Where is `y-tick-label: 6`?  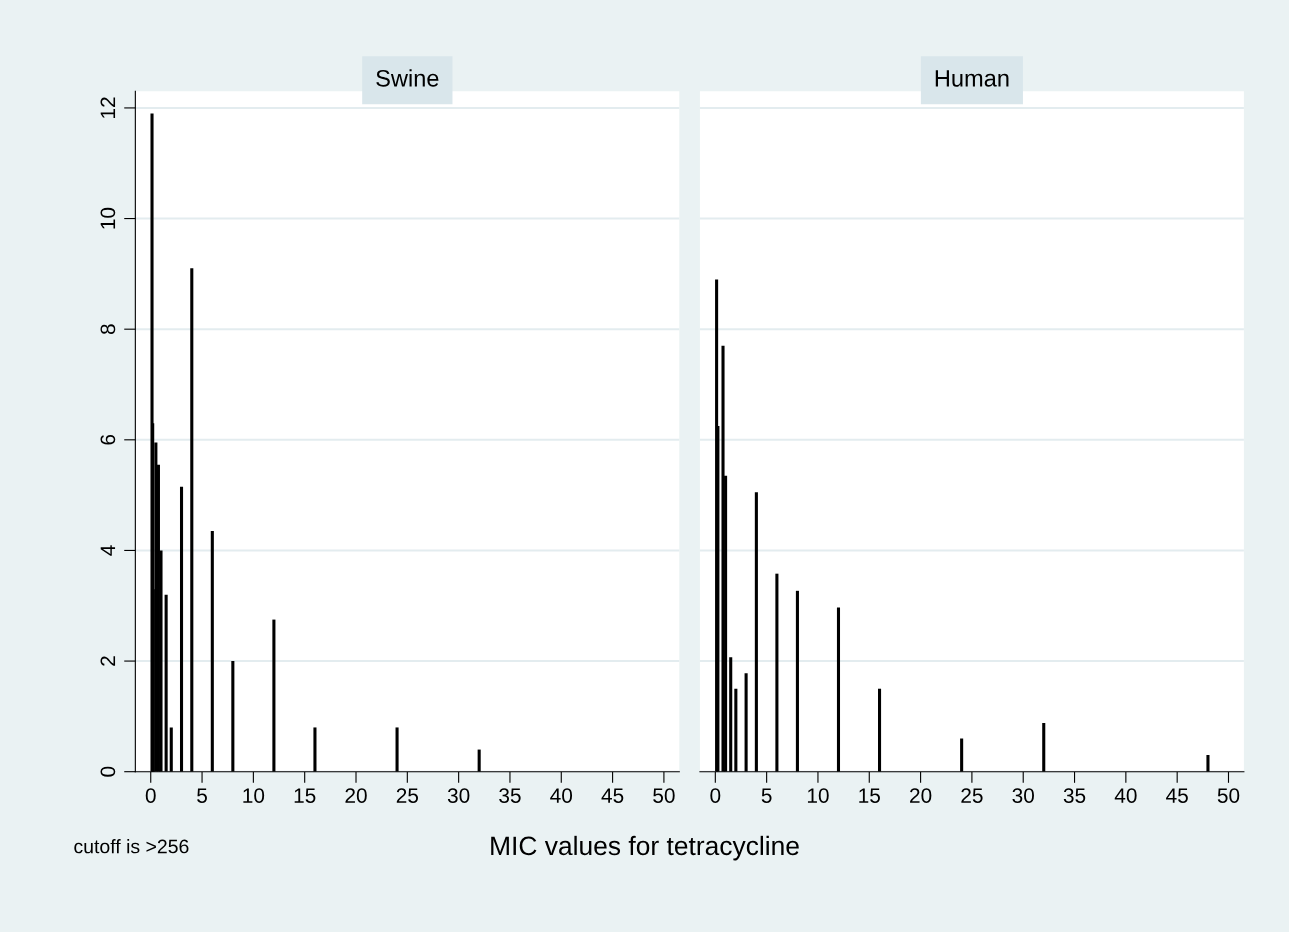
y-tick-label: 6 is located at coordinates (108, 439).